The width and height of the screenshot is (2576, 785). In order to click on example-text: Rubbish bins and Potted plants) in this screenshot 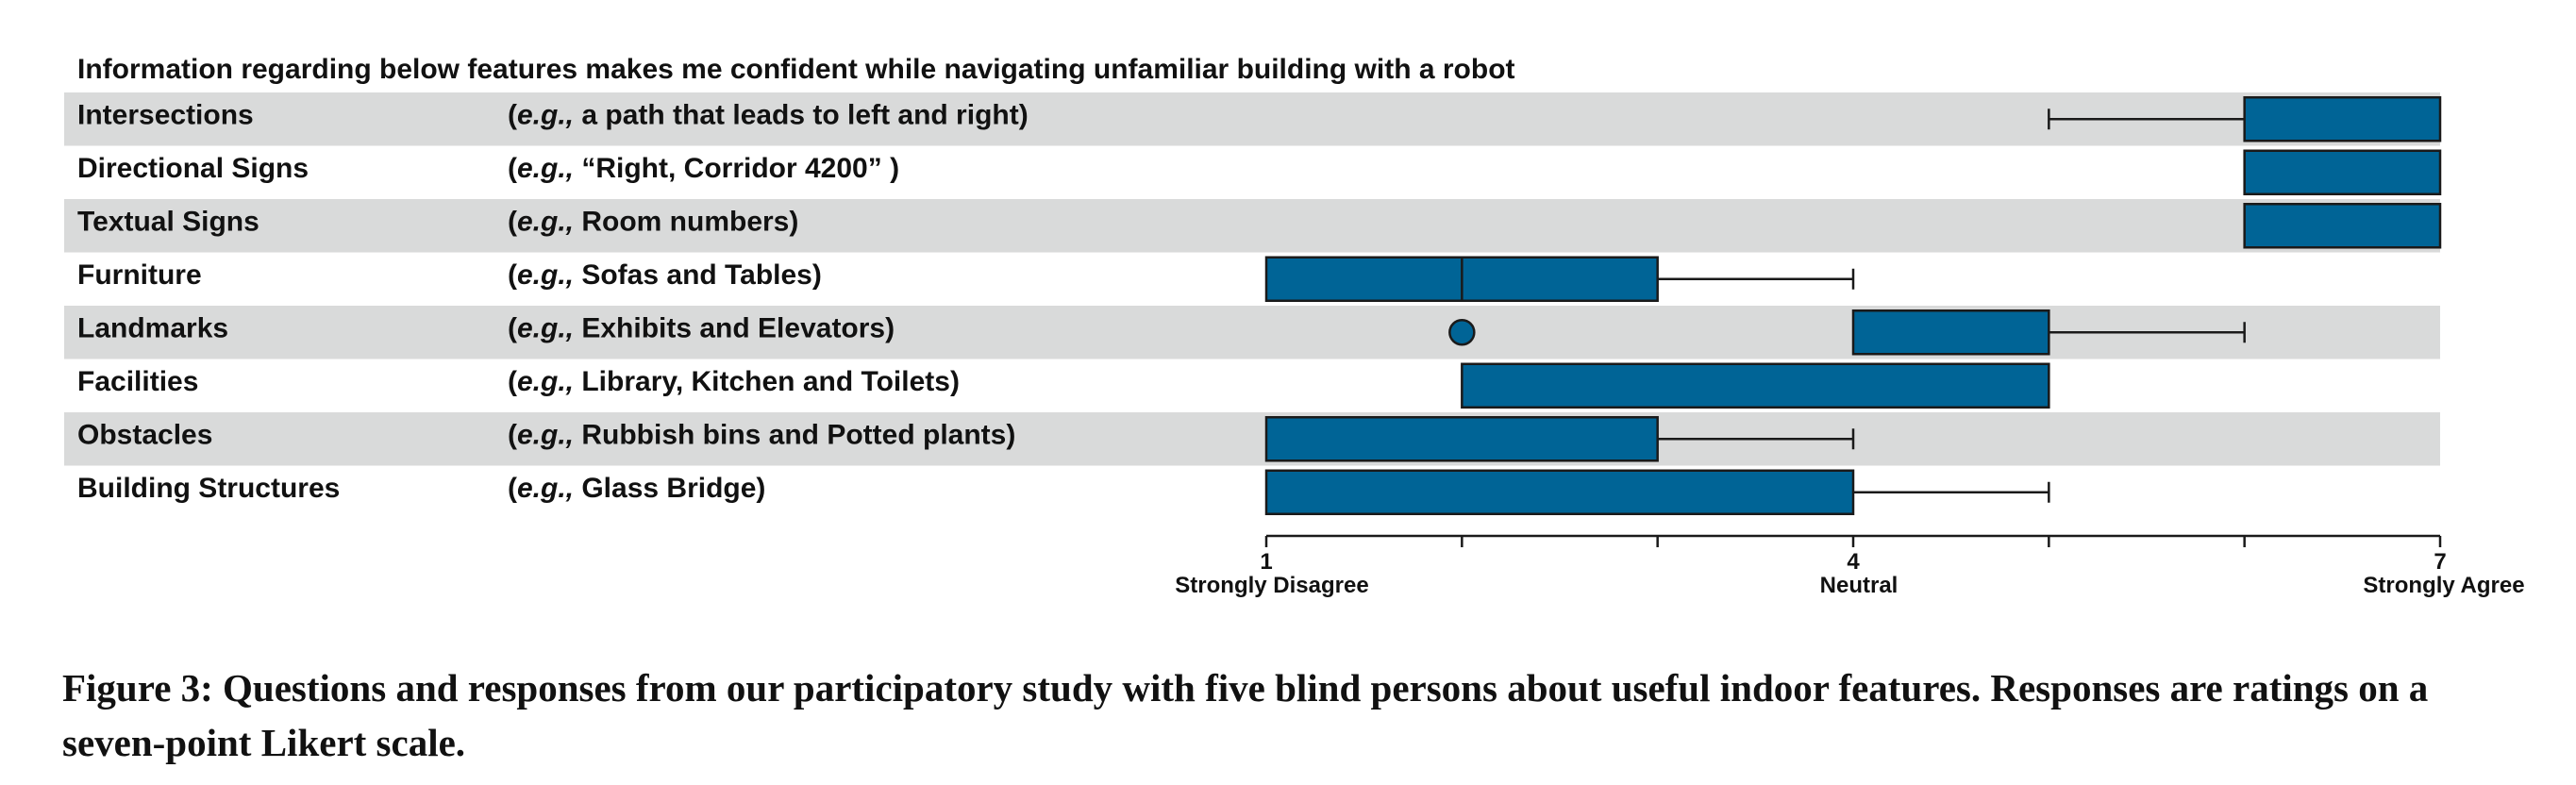, I will do `click(794, 435)`.